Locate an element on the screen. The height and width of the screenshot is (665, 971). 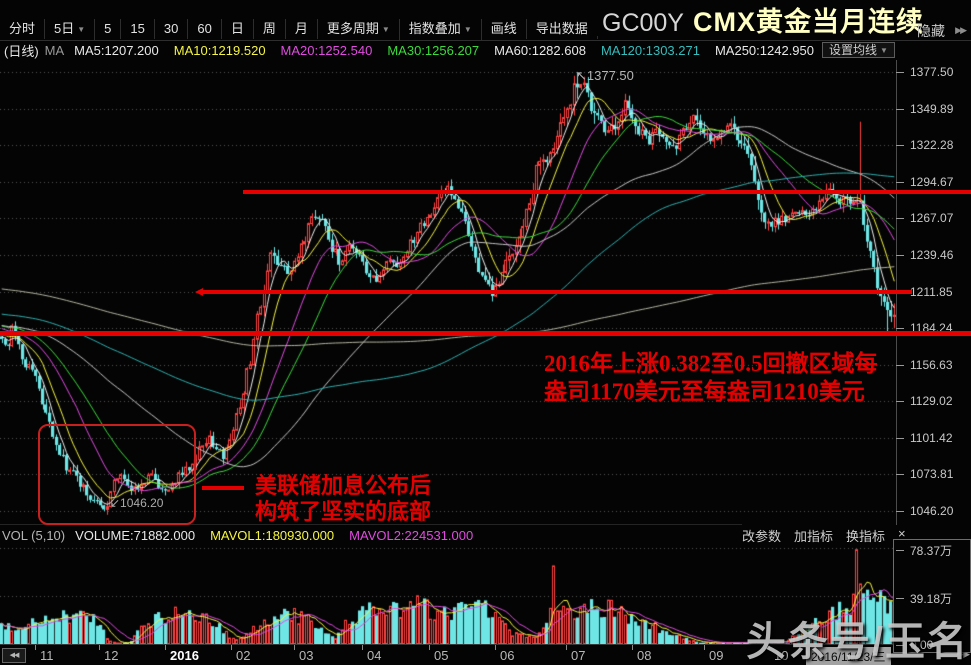
arrow-tip-icon is located at coordinates (199, 292).